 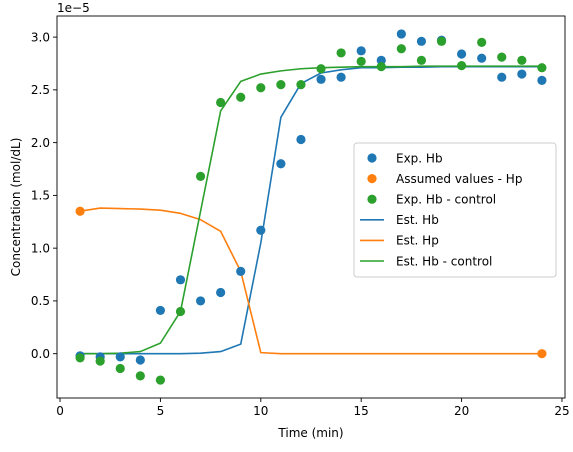 What do you see at coordinates (419, 158) in the screenshot?
I see `legend-label: Exp. Hb` at bounding box center [419, 158].